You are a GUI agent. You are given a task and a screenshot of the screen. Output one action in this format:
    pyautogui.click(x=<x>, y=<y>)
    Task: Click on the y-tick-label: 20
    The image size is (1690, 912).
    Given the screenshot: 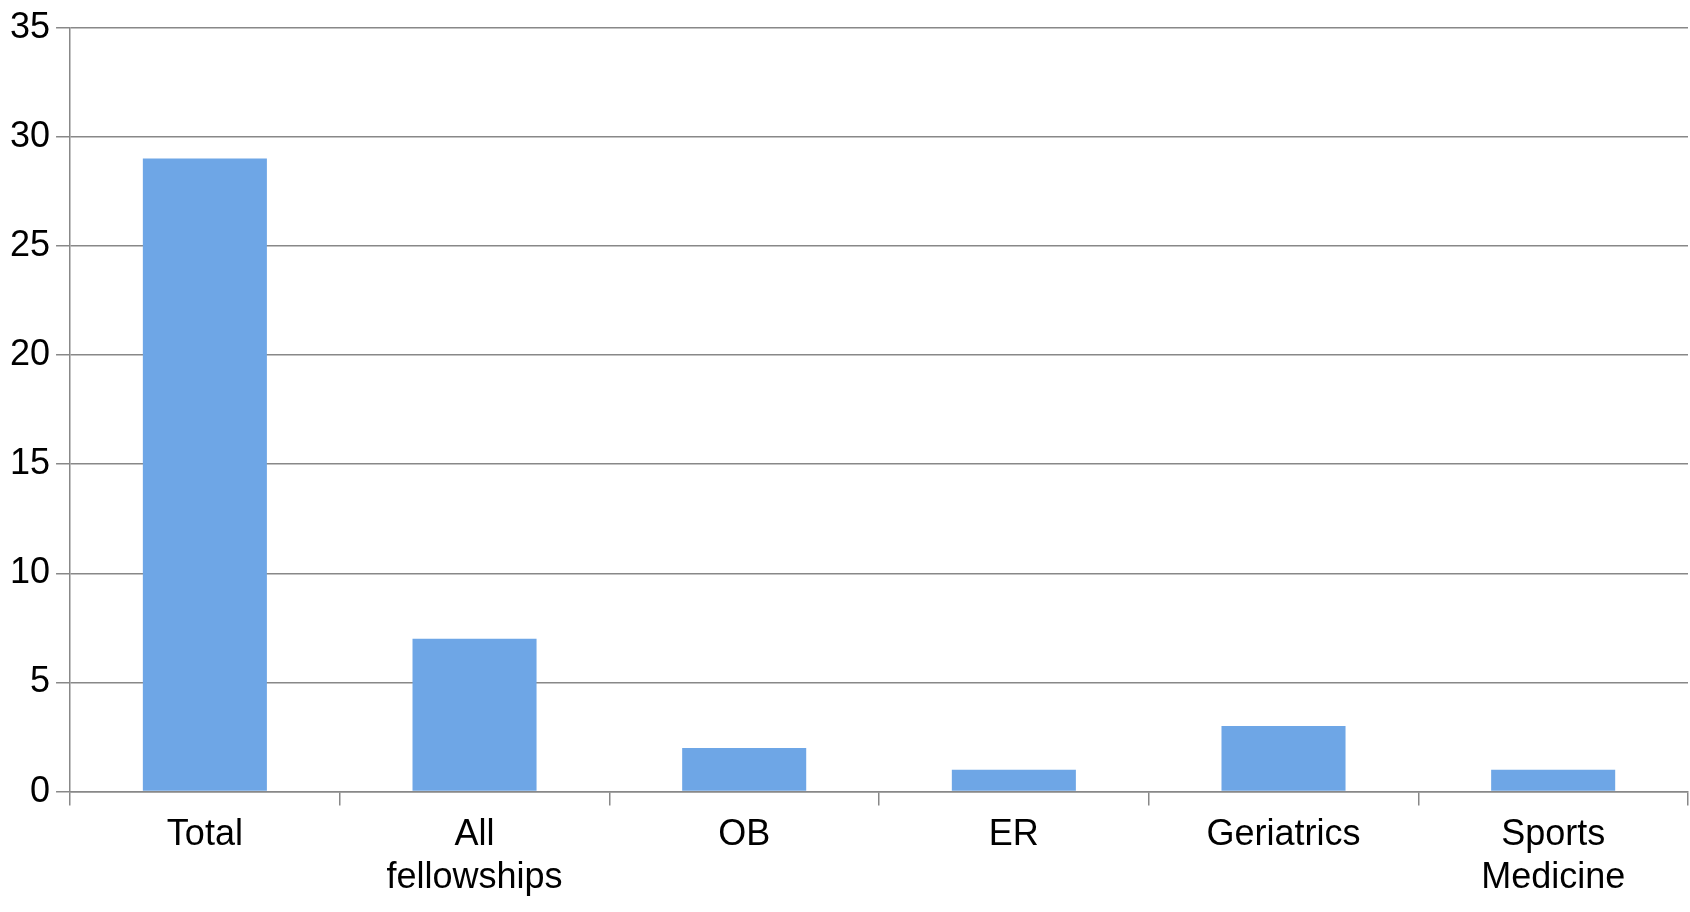 What is the action you would take?
    pyautogui.click(x=30, y=352)
    